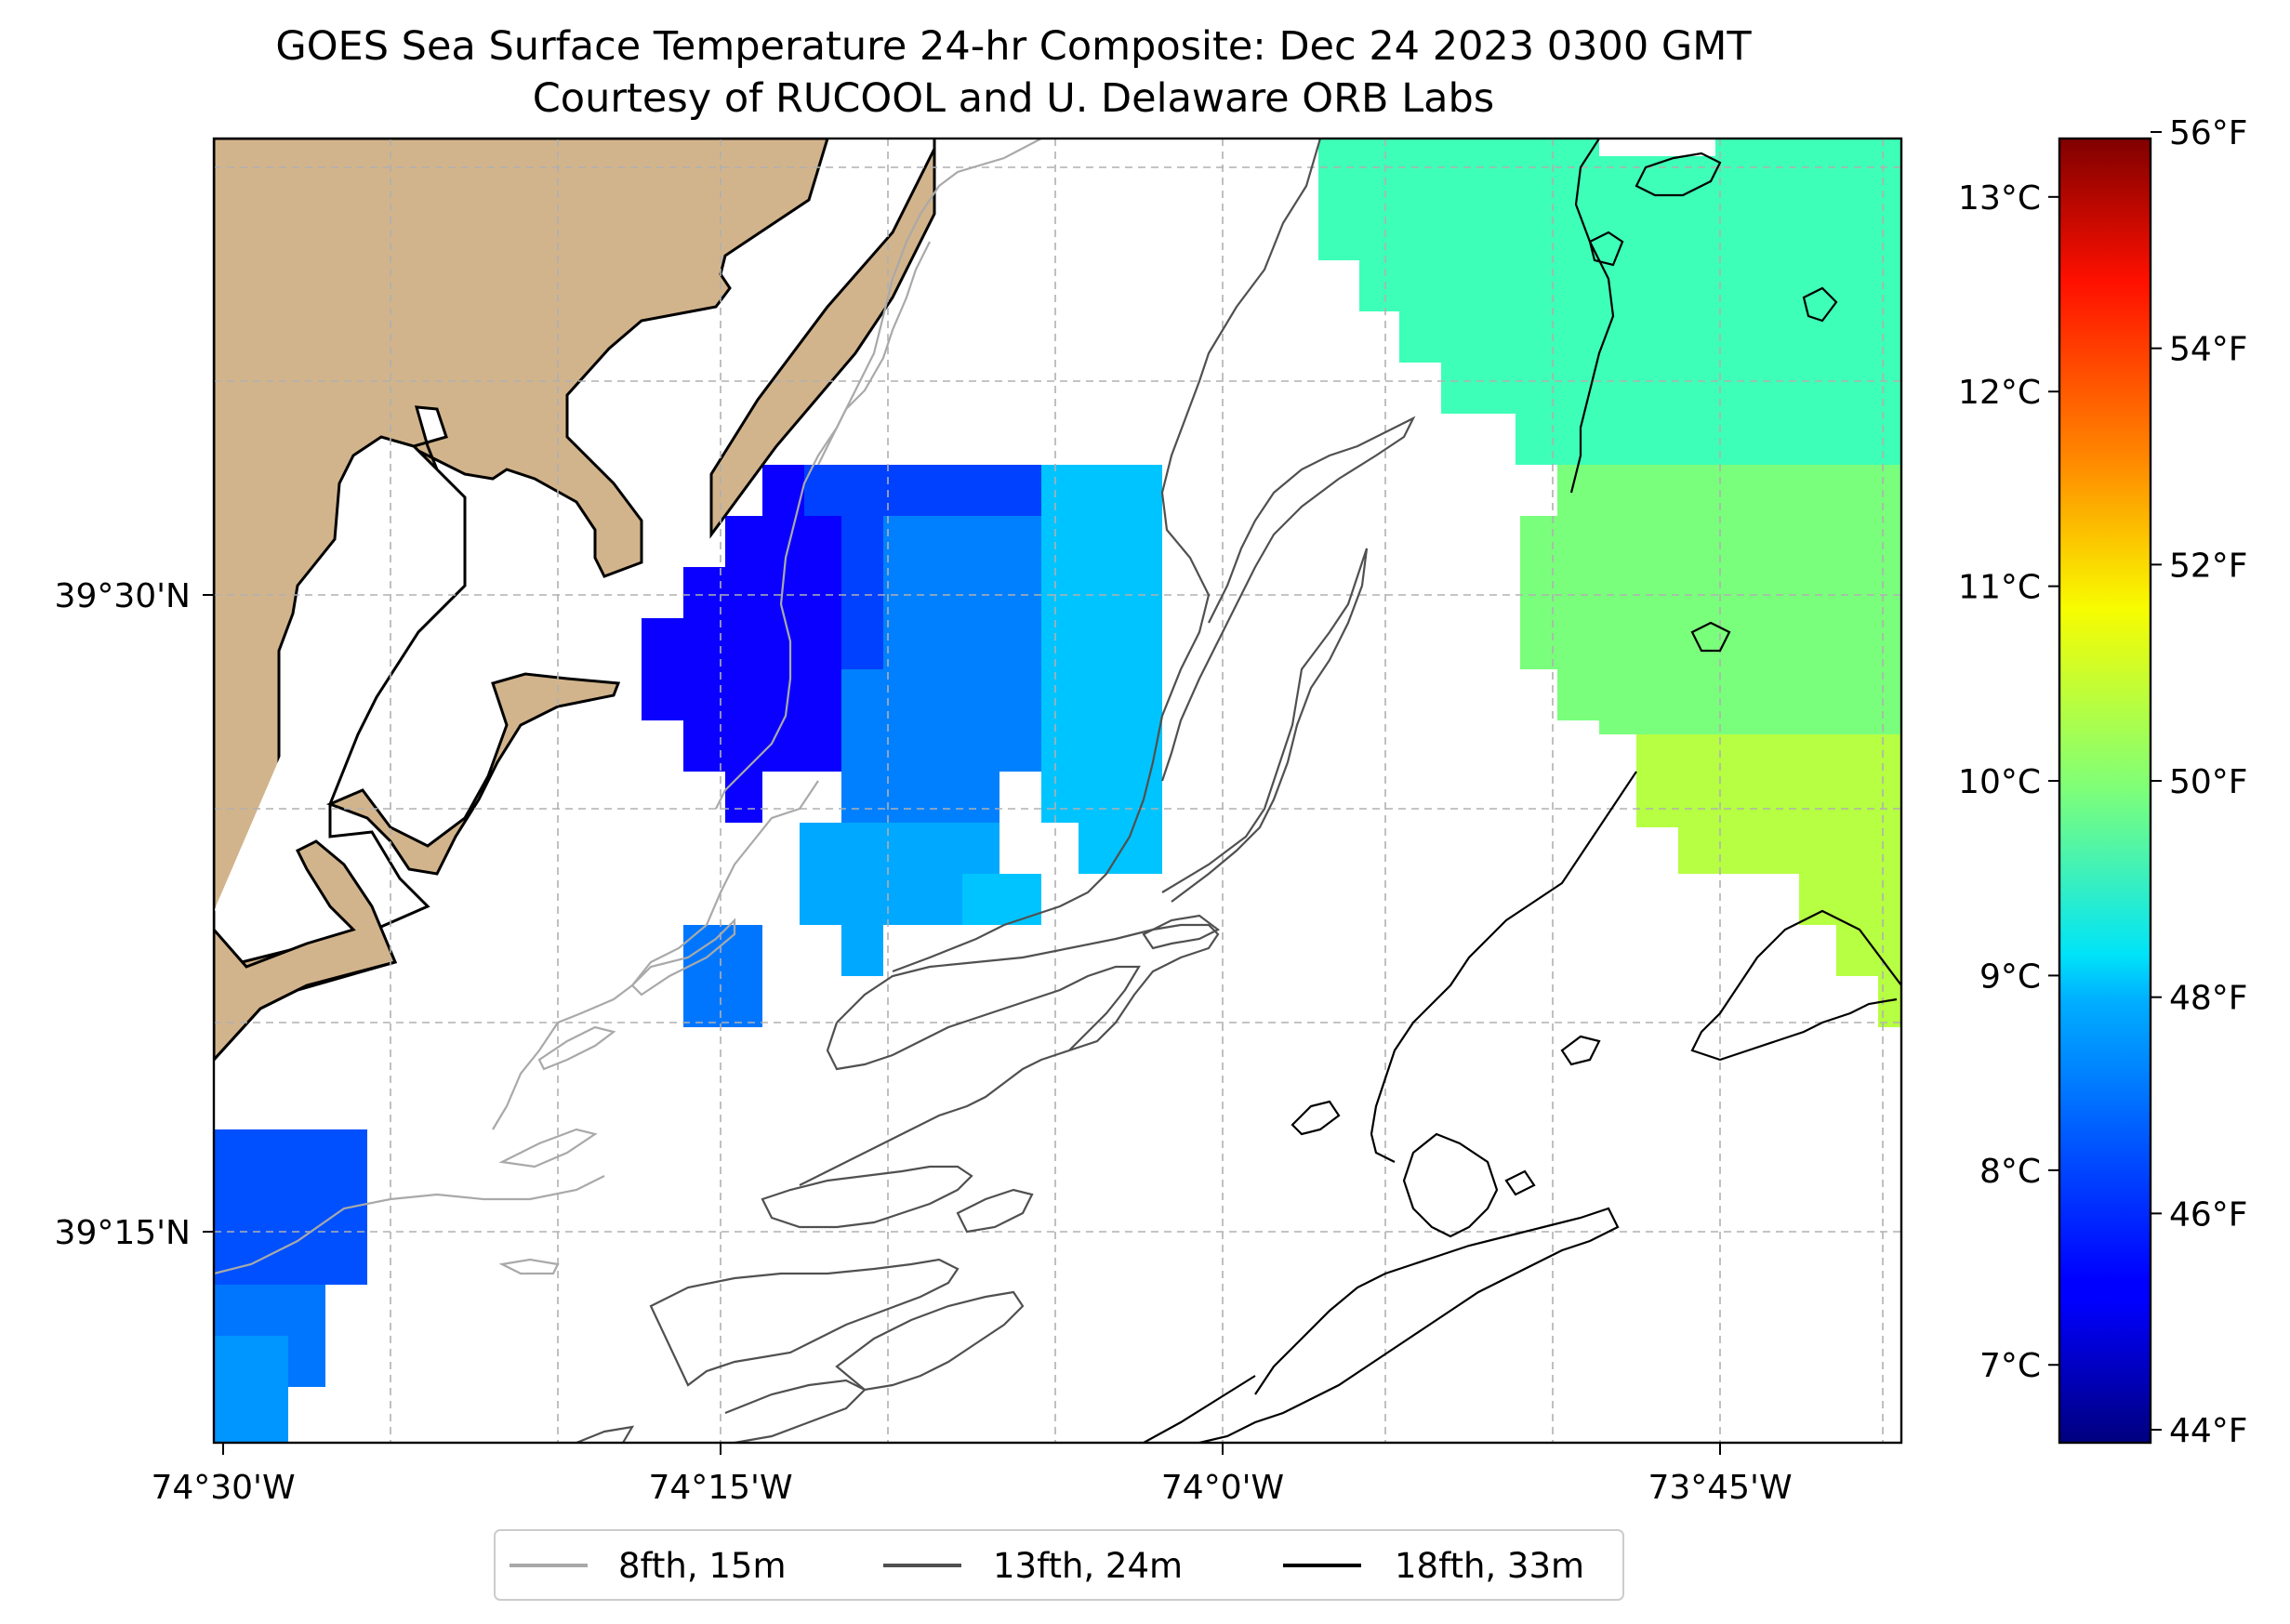 The width and height of the screenshot is (2290, 1624). I want to click on contour-13fth-long-b, so click(983, 1018).